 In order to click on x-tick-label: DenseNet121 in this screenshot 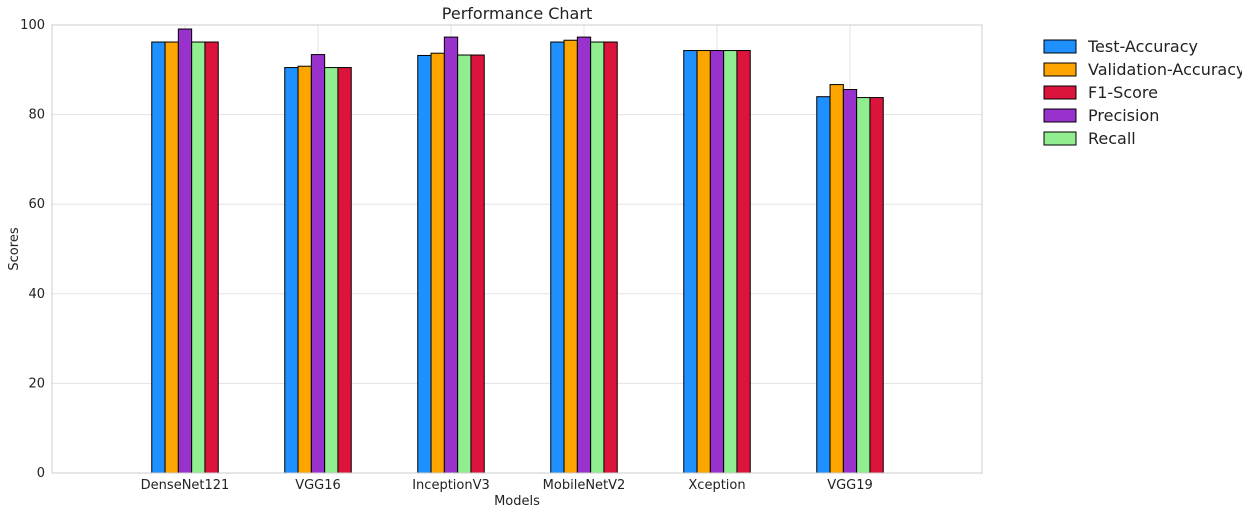, I will do `click(185, 485)`.